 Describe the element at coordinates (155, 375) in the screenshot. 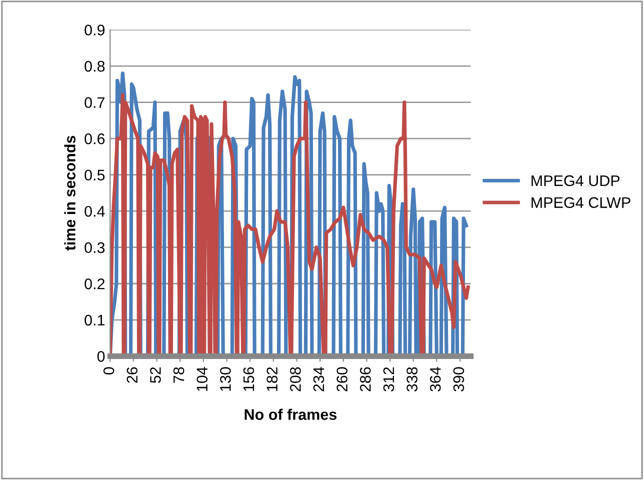

I see `x-tick-label: 52` at that location.